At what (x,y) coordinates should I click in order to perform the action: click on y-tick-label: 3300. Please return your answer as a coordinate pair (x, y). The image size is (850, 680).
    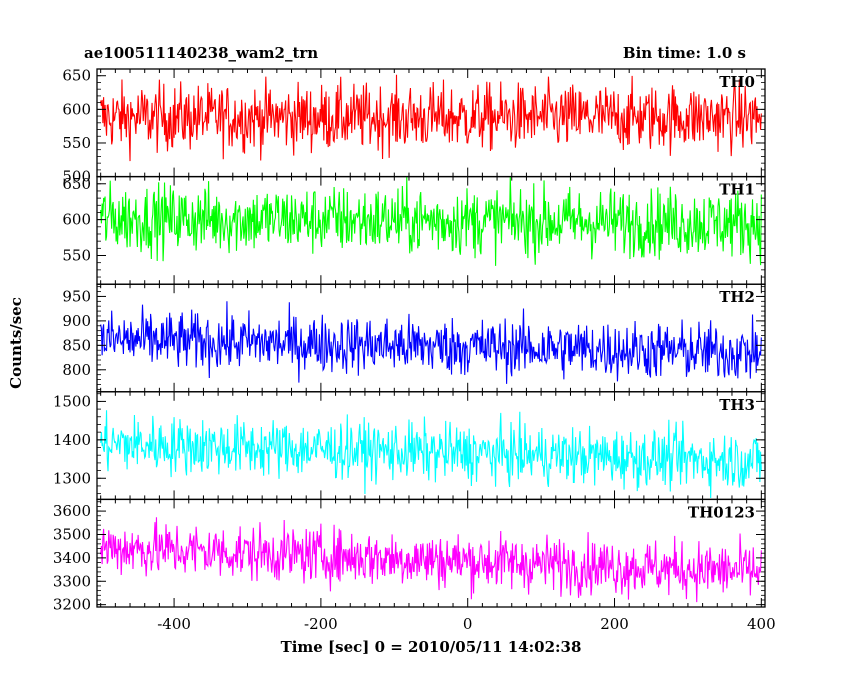
    Looking at the image, I should click on (72, 581).